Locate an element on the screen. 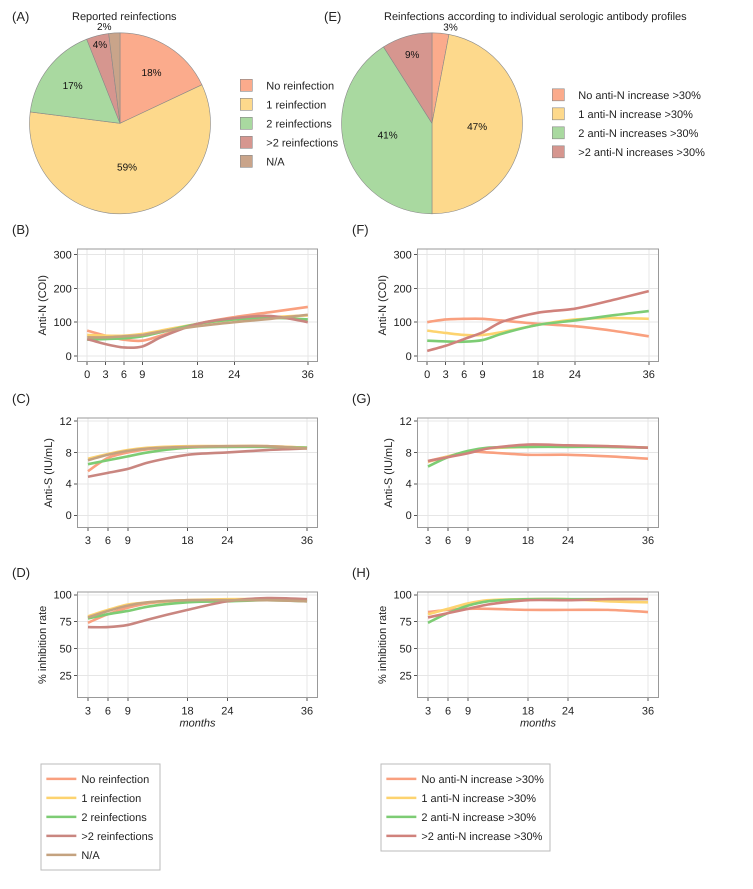 The height and width of the screenshot is (889, 753). text: (G) is located at coordinates (361, 398).